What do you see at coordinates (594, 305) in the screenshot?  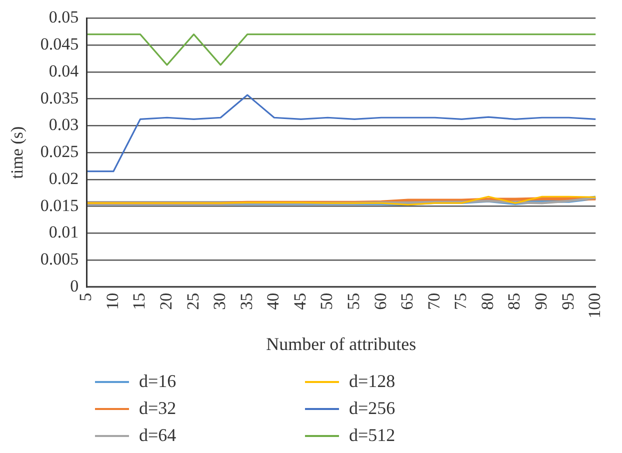 I see `x-tick-label: 100` at bounding box center [594, 305].